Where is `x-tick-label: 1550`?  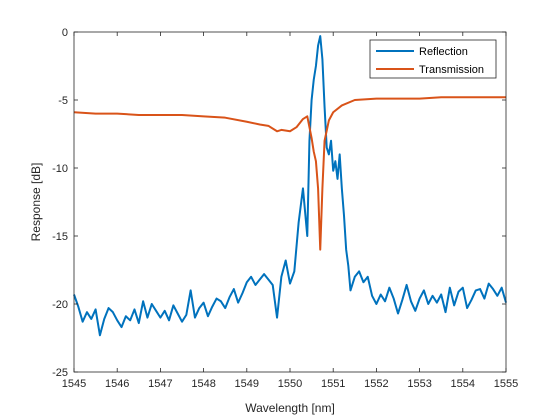 x-tick-label: 1550 is located at coordinates (290, 384).